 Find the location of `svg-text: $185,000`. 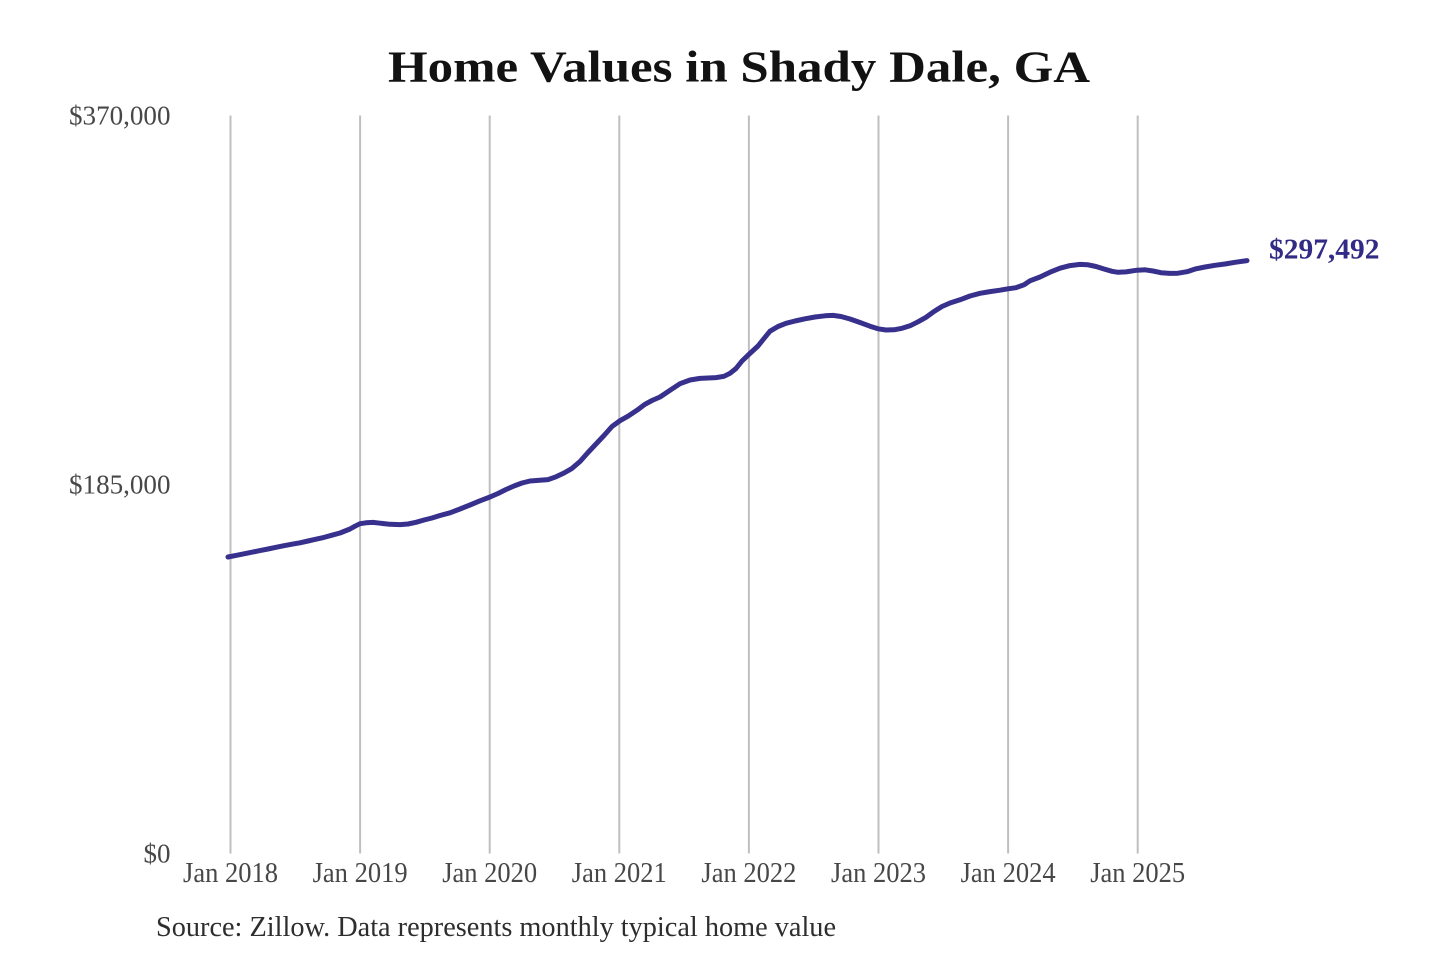

svg-text: $185,000 is located at coordinates (120, 484).